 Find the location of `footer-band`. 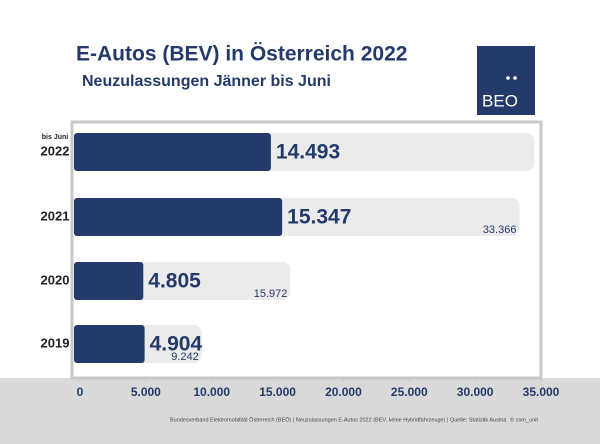

footer-band is located at coordinates (300, 411).